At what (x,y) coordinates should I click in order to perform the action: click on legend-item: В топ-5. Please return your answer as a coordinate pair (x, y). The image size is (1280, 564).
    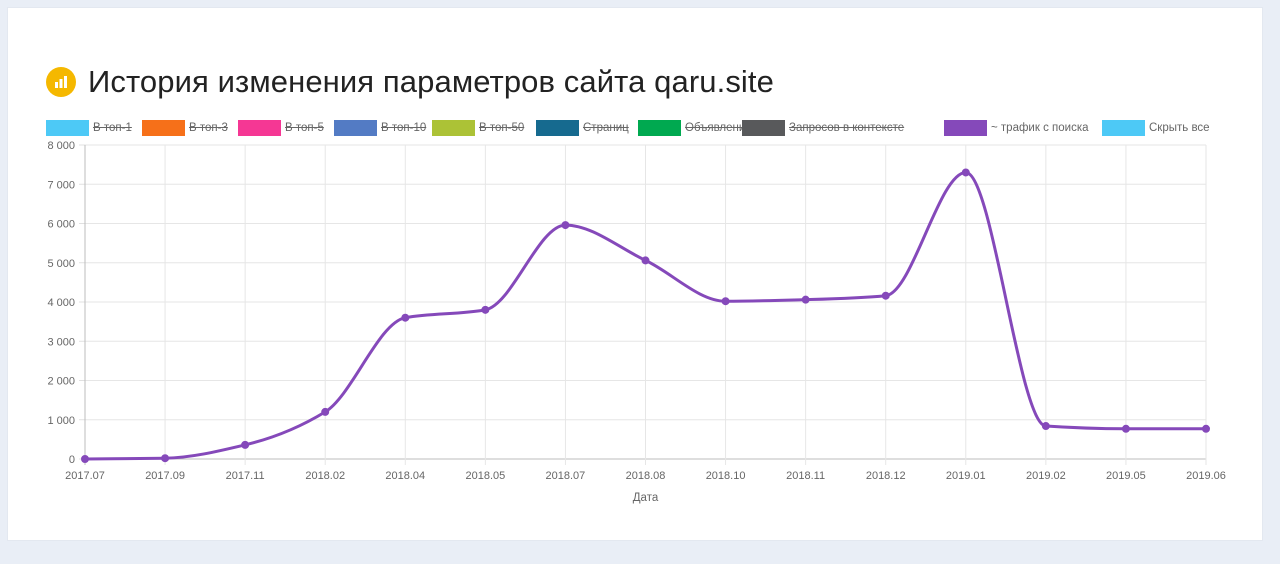
    Looking at the image, I should click on (281, 128).